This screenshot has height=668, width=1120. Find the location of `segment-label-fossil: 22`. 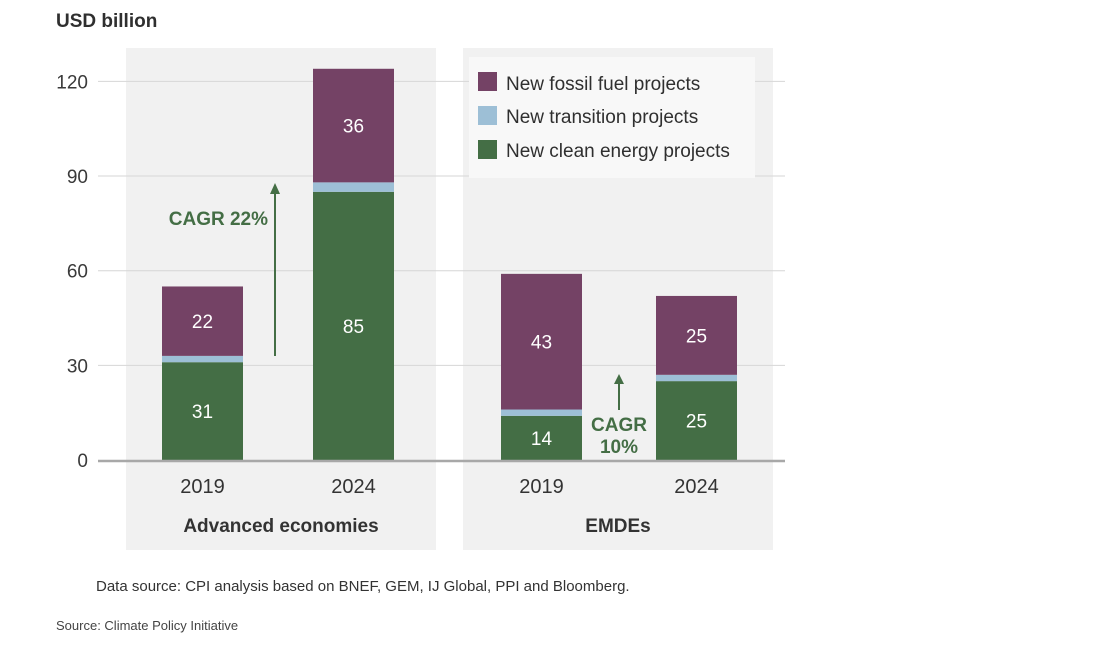

segment-label-fossil: 22 is located at coordinates (202, 322).